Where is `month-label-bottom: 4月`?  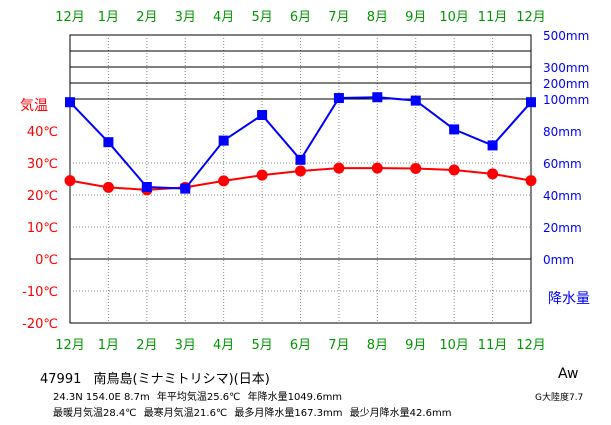 month-label-bottom: 4月 is located at coordinates (223, 345).